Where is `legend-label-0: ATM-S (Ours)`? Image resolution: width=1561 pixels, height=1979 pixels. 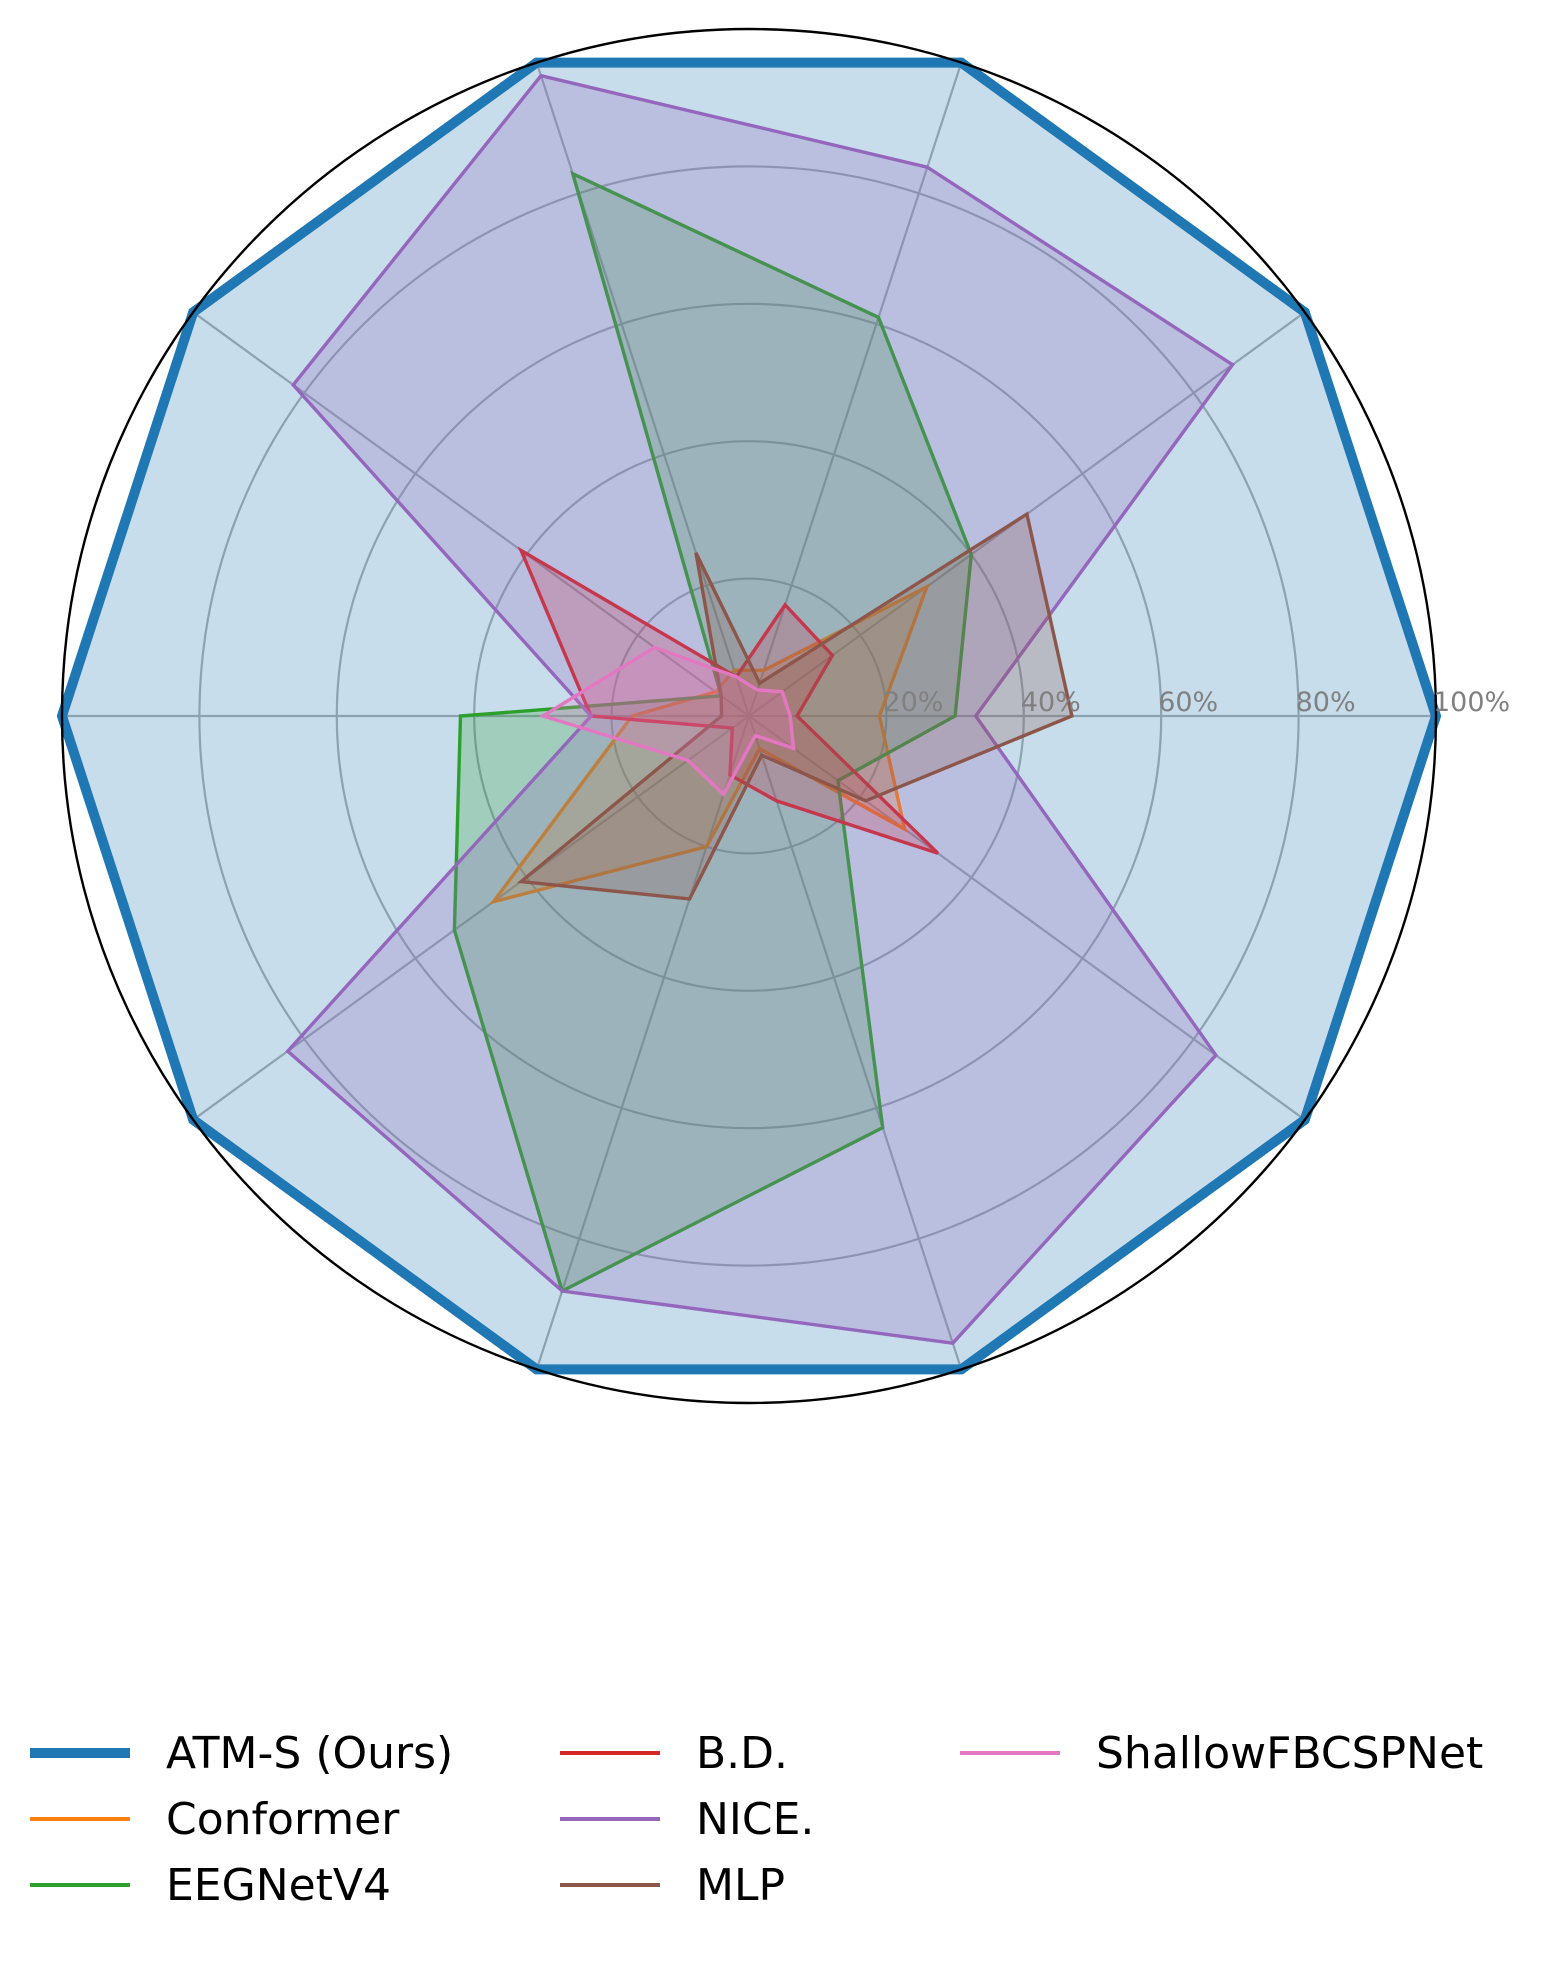 legend-label-0: ATM-S (Ours) is located at coordinates (310, 1753).